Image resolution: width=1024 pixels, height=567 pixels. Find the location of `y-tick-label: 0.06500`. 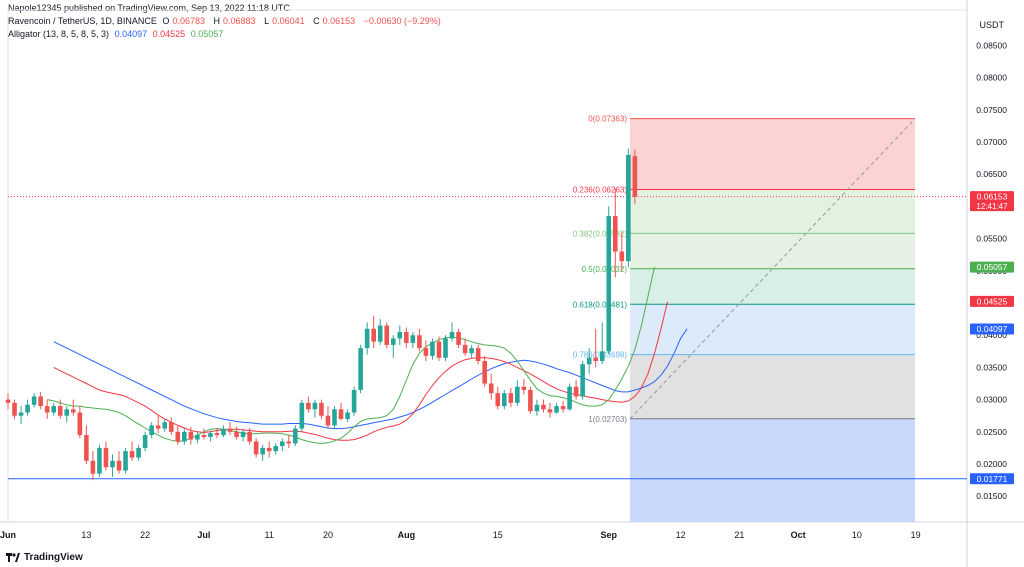

y-tick-label: 0.06500 is located at coordinates (991, 174).